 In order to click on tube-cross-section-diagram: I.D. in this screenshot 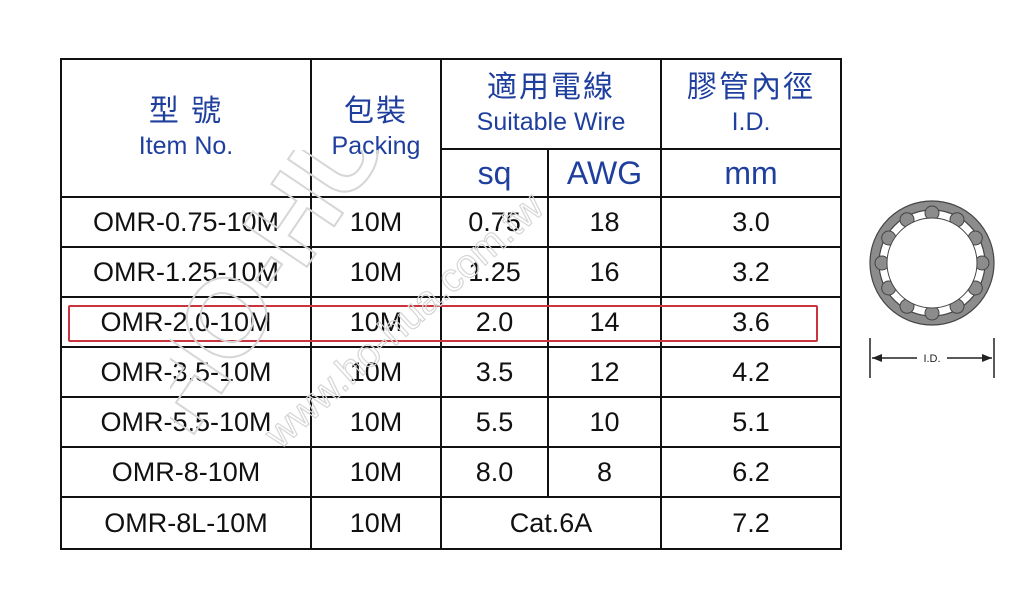, I will do `click(932, 289)`.